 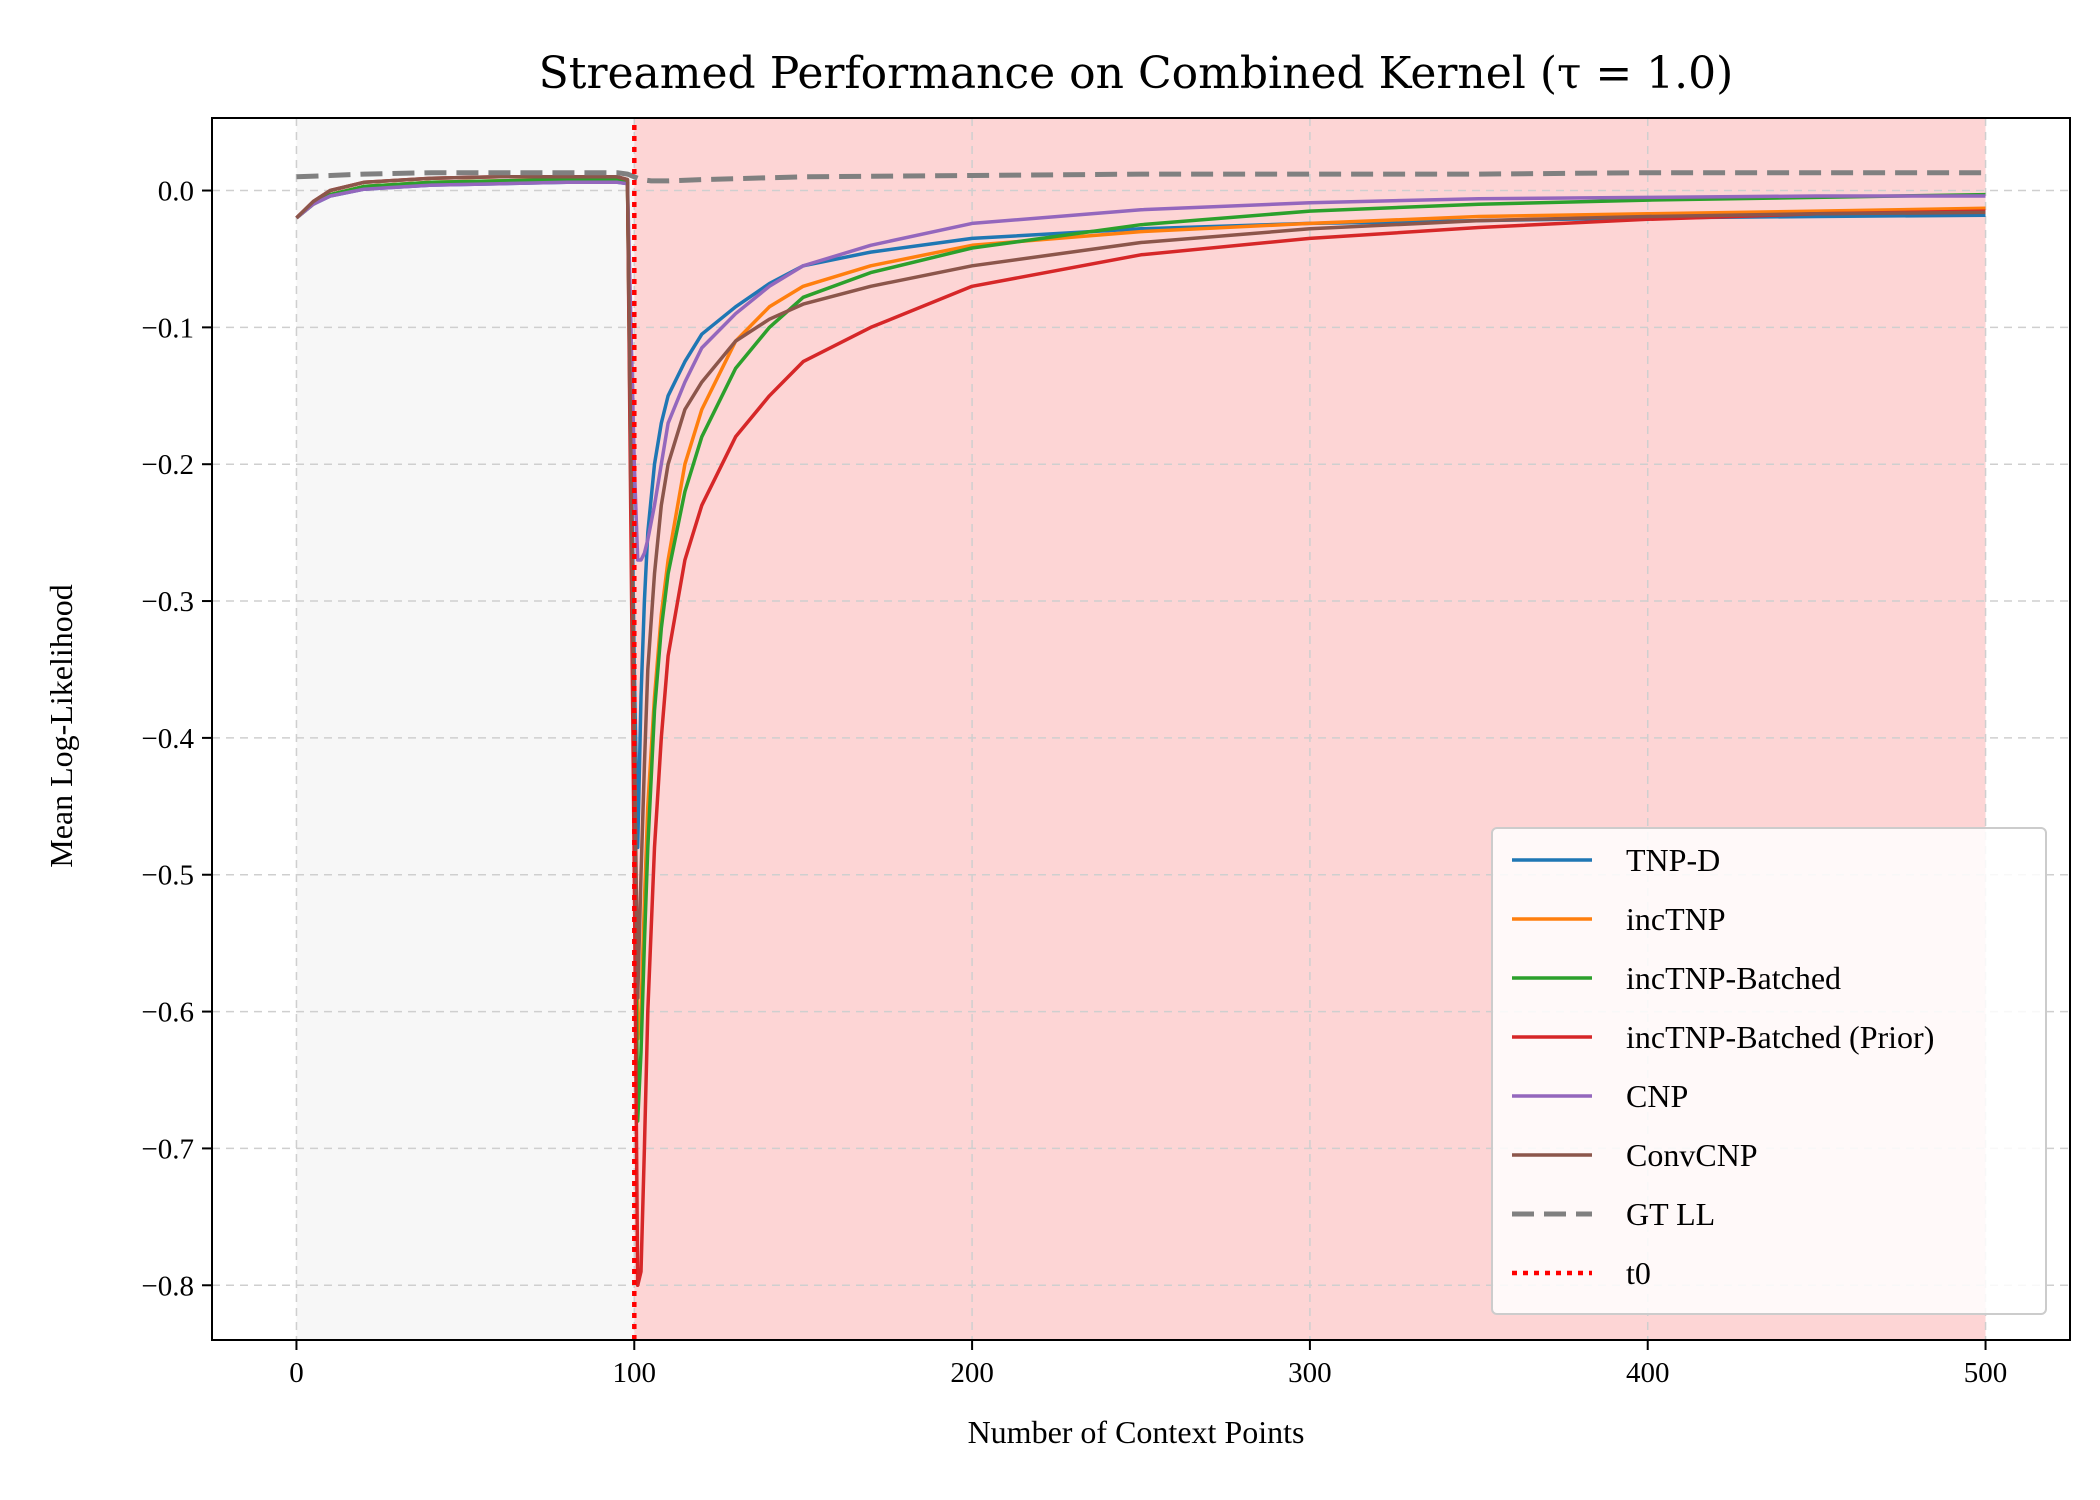 What do you see at coordinates (1676, 919) in the screenshot?
I see `legend-label-1: incTNP` at bounding box center [1676, 919].